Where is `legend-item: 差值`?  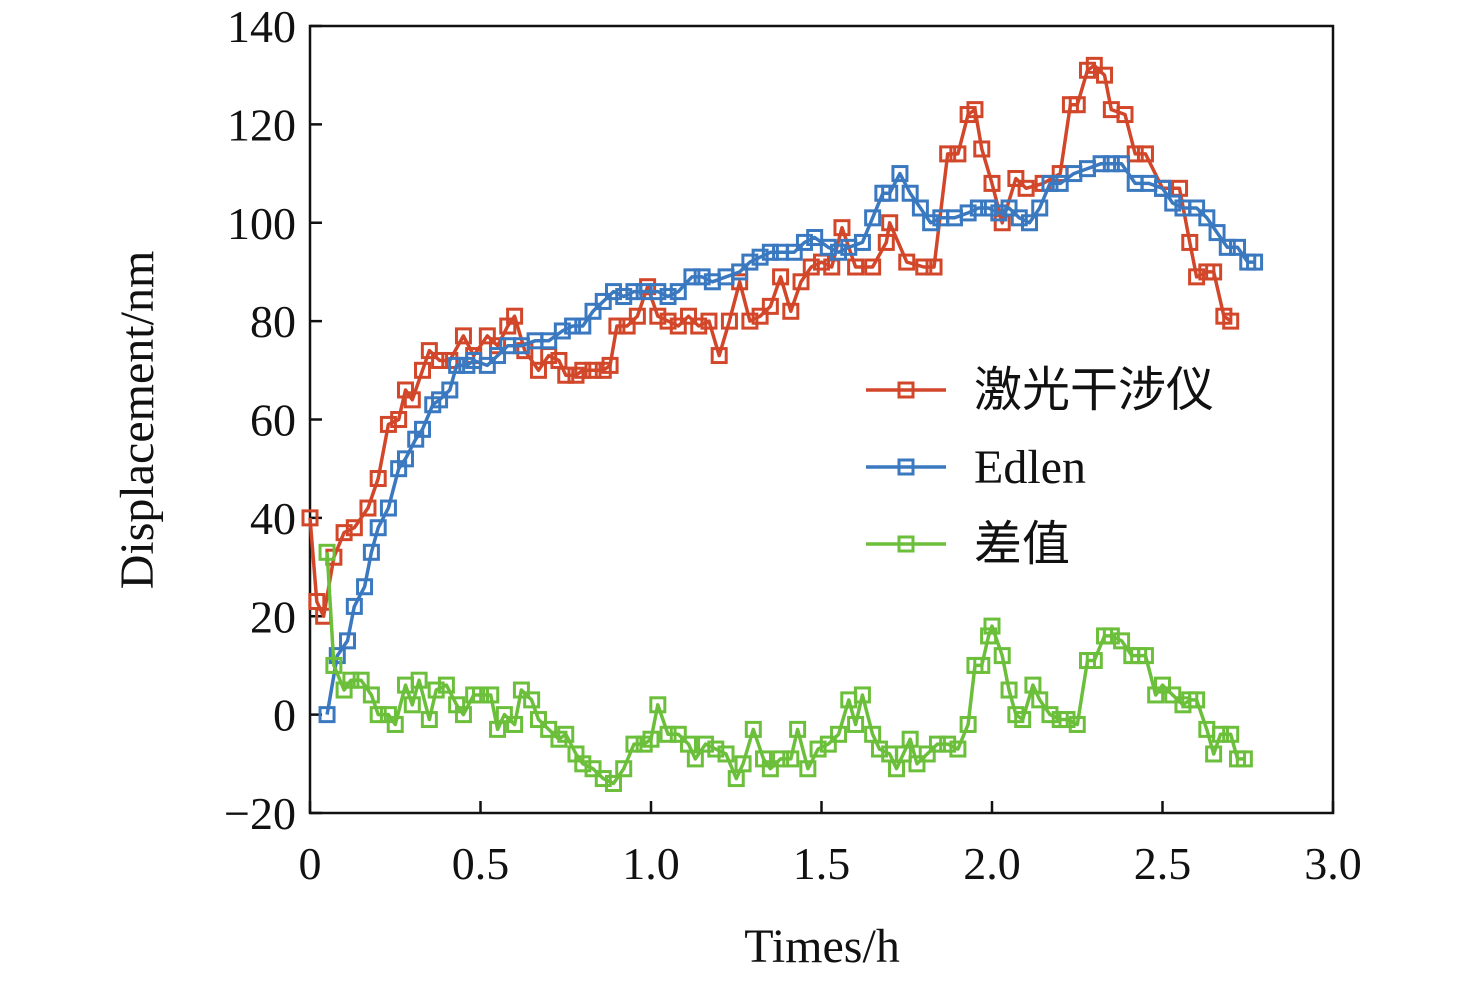 legend-item: 差值 is located at coordinates (968, 544).